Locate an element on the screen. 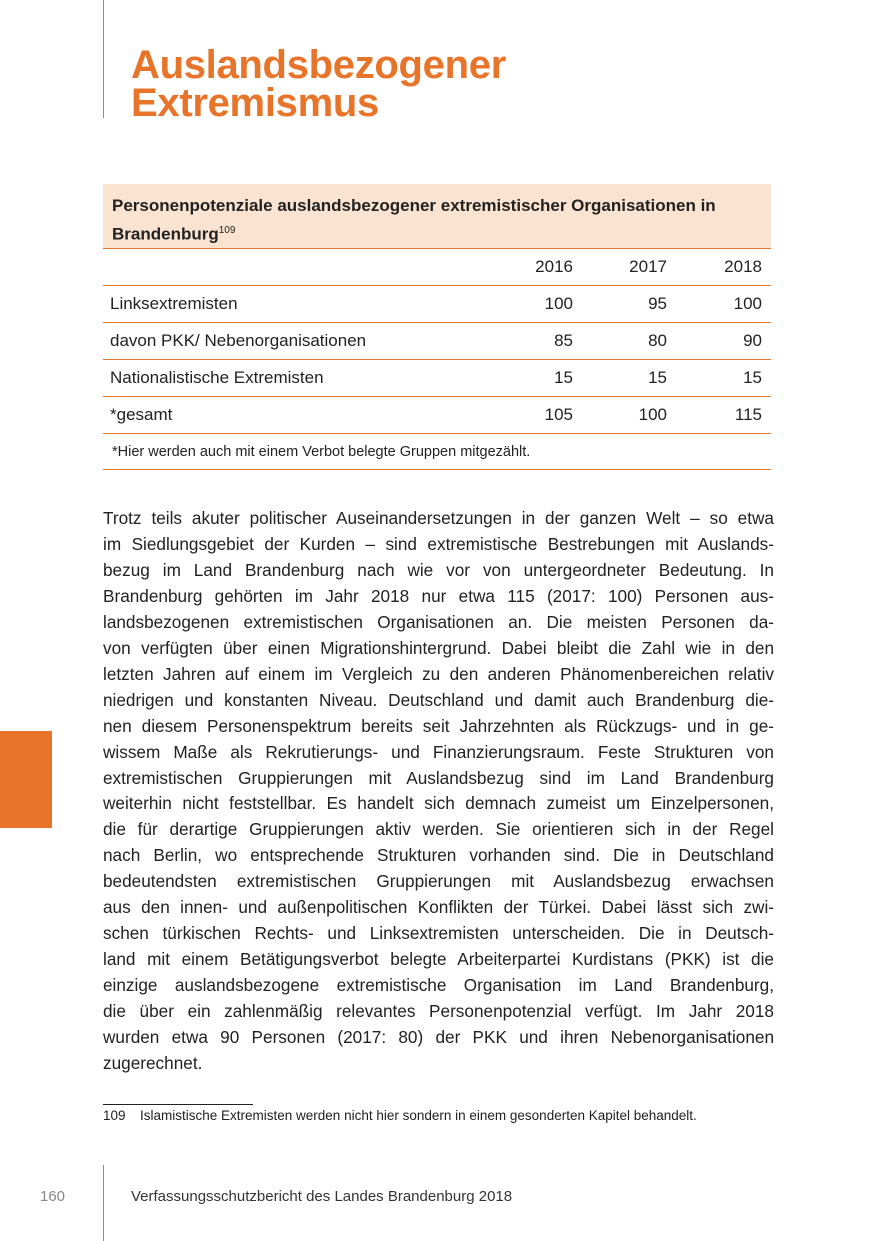 The height and width of the screenshot is (1241, 875). chapter-marker is located at coordinates (26, 779).